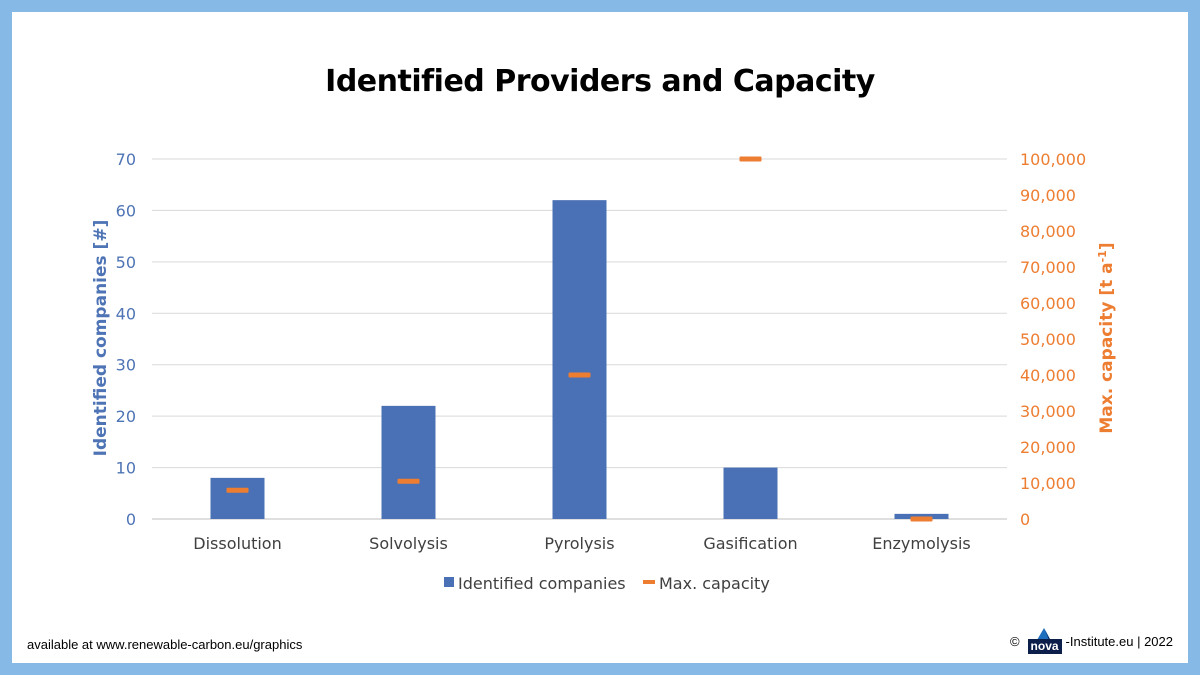 This screenshot has width=1200, height=675. Describe the element at coordinates (1048, 339) in the screenshot. I see `y-tick-right: 50,000` at that location.